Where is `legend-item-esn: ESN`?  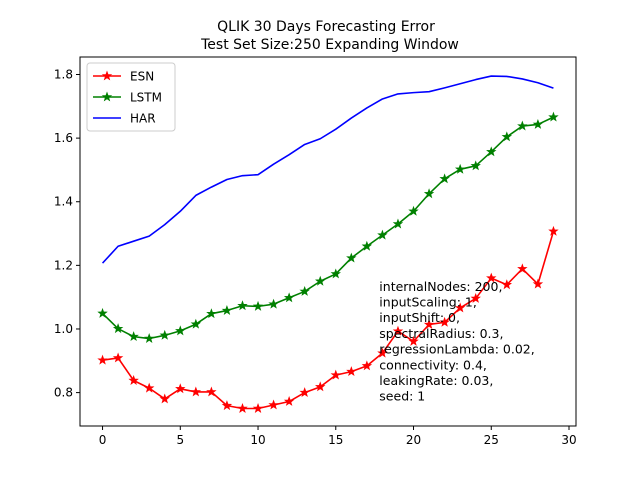
legend-item-esn: ESN is located at coordinates (123, 77).